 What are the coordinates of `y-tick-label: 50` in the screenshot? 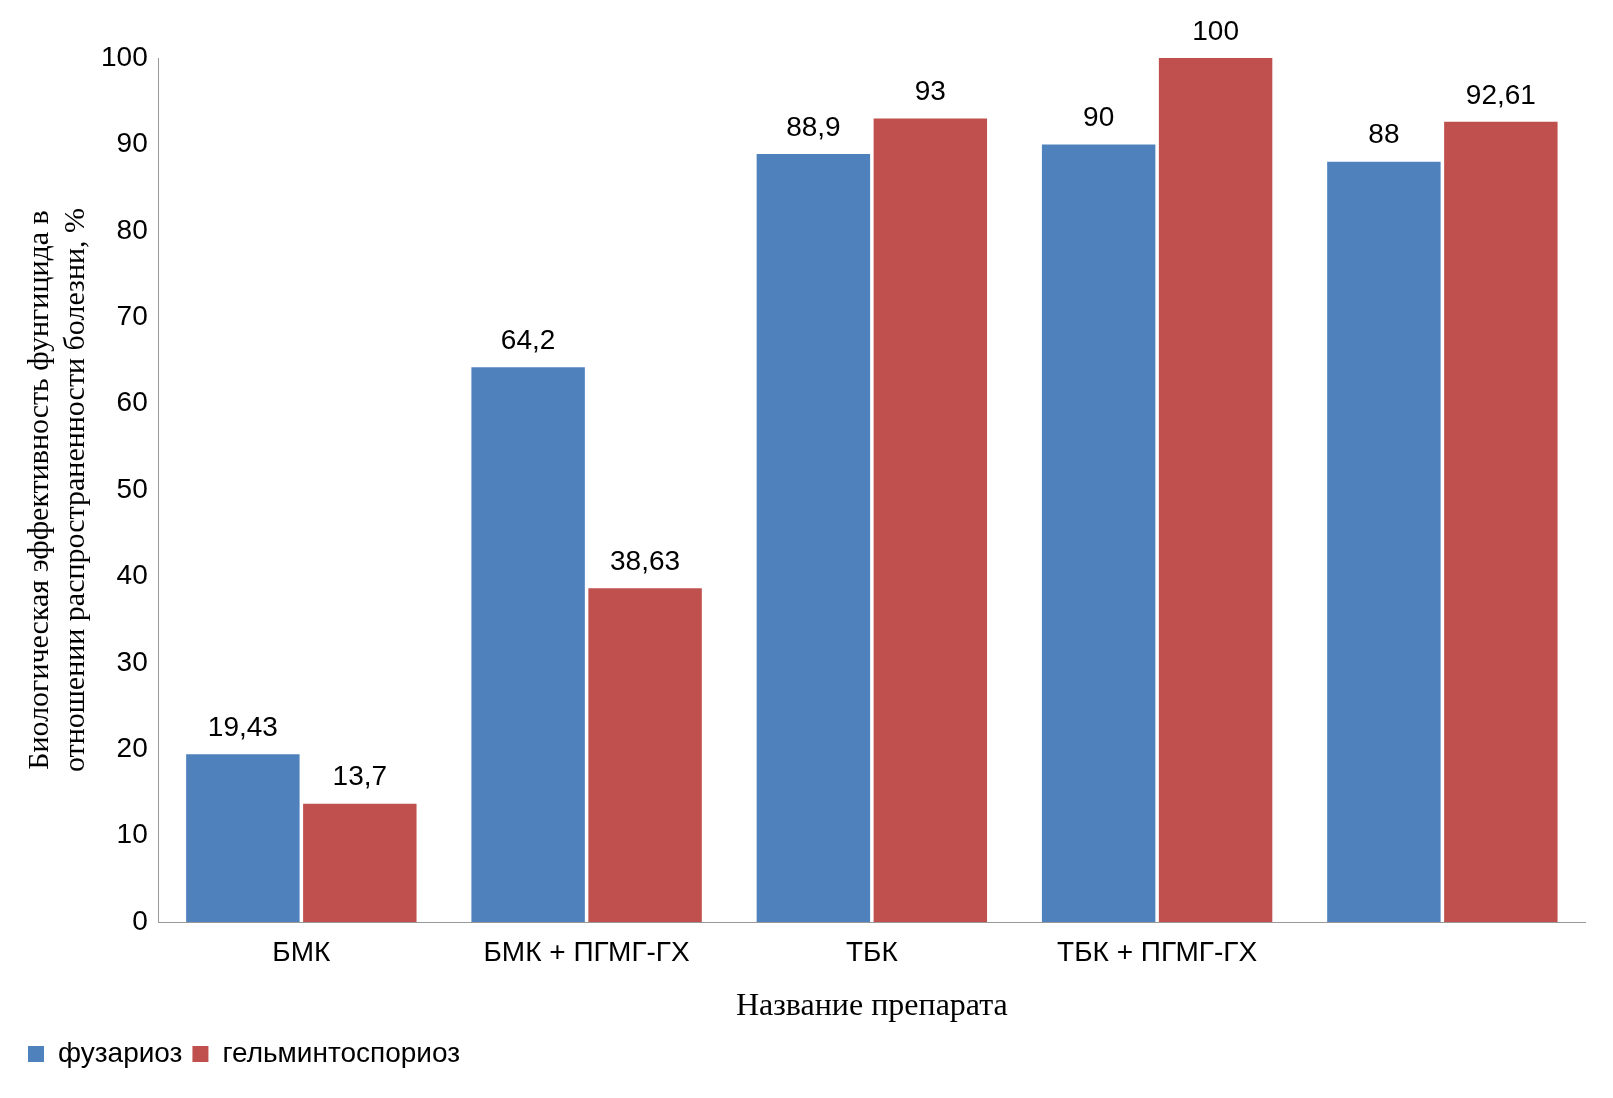 It's located at (132, 488).